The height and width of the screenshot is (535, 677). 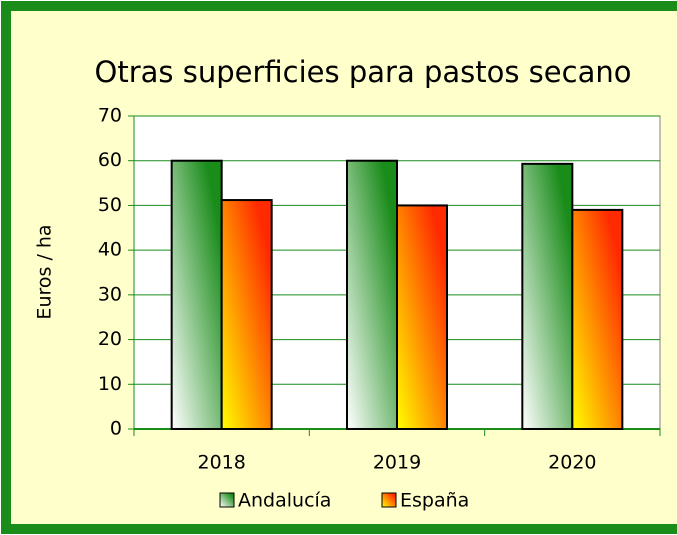 I want to click on x-tick-label: 2020, so click(x=572, y=463).